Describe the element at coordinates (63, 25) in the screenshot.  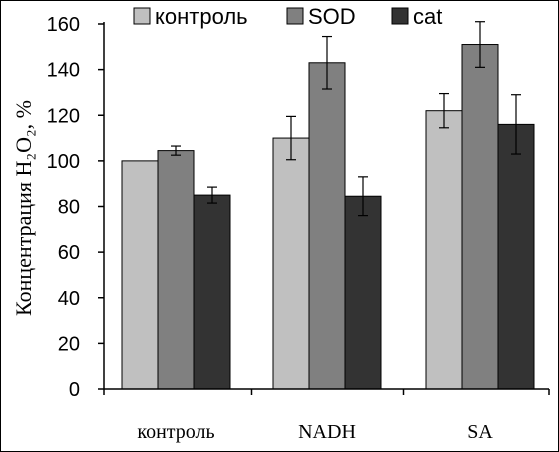
I see `y-tick-label: 160` at that location.